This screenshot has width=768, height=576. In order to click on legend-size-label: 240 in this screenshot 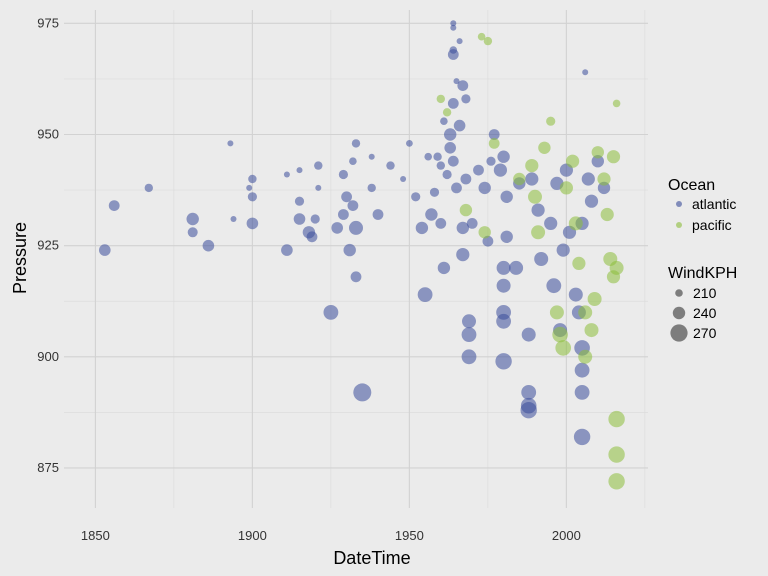, I will do `click(705, 313)`.